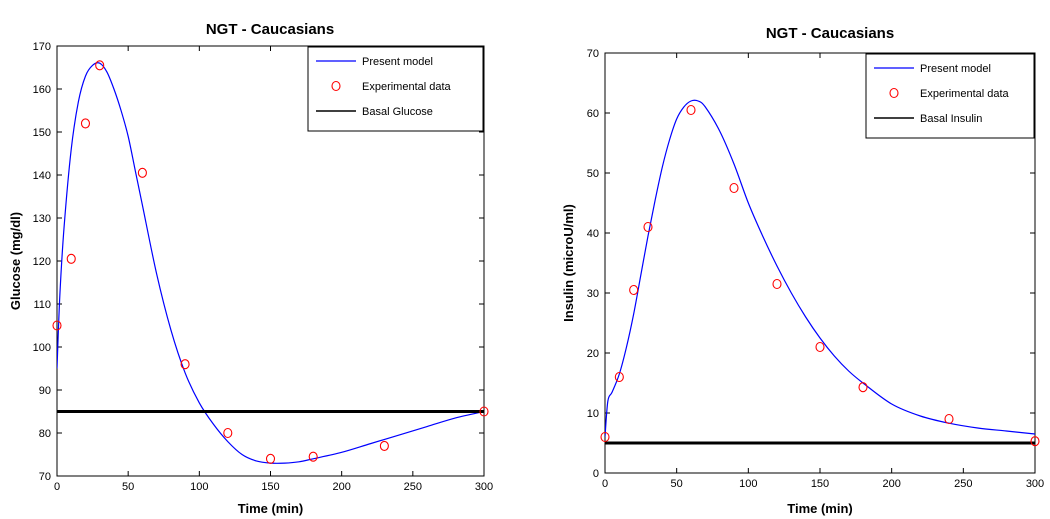 The height and width of the screenshot is (519, 1050). I want to click on y-tick-label: 160, so click(42, 90).